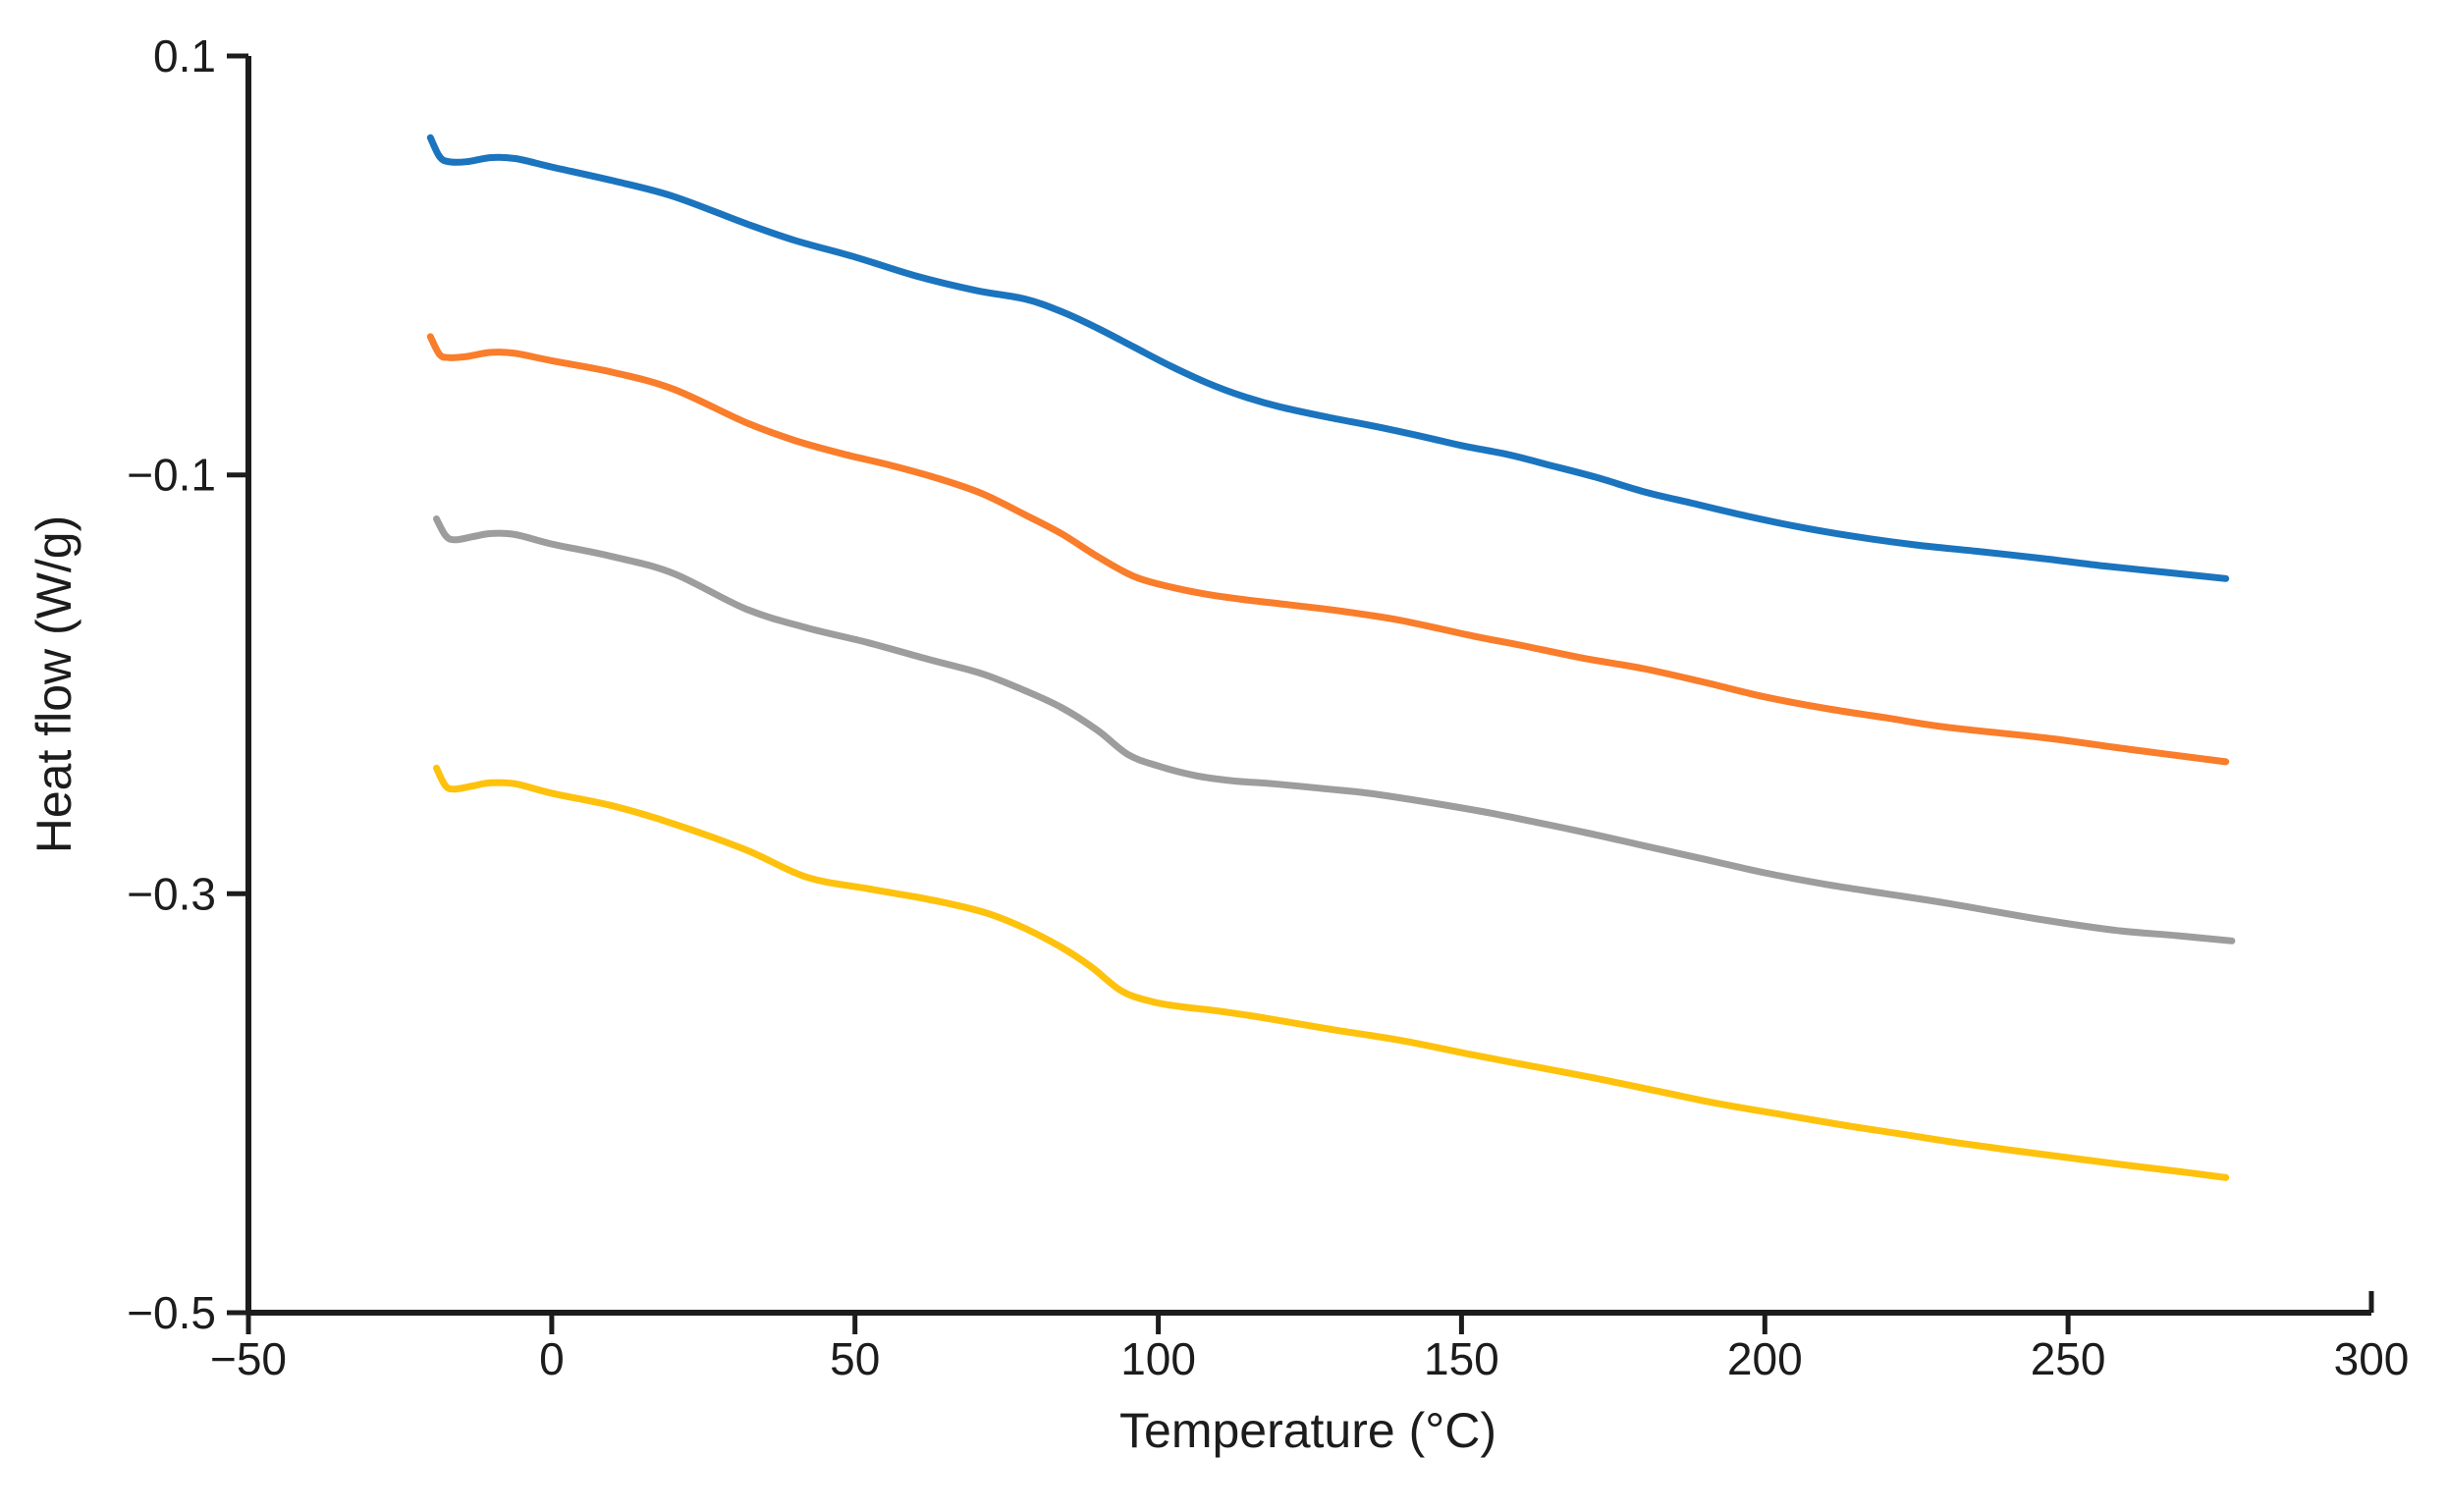  Describe the element at coordinates (249, 1359) in the screenshot. I see `x-tick-label: −50` at that location.